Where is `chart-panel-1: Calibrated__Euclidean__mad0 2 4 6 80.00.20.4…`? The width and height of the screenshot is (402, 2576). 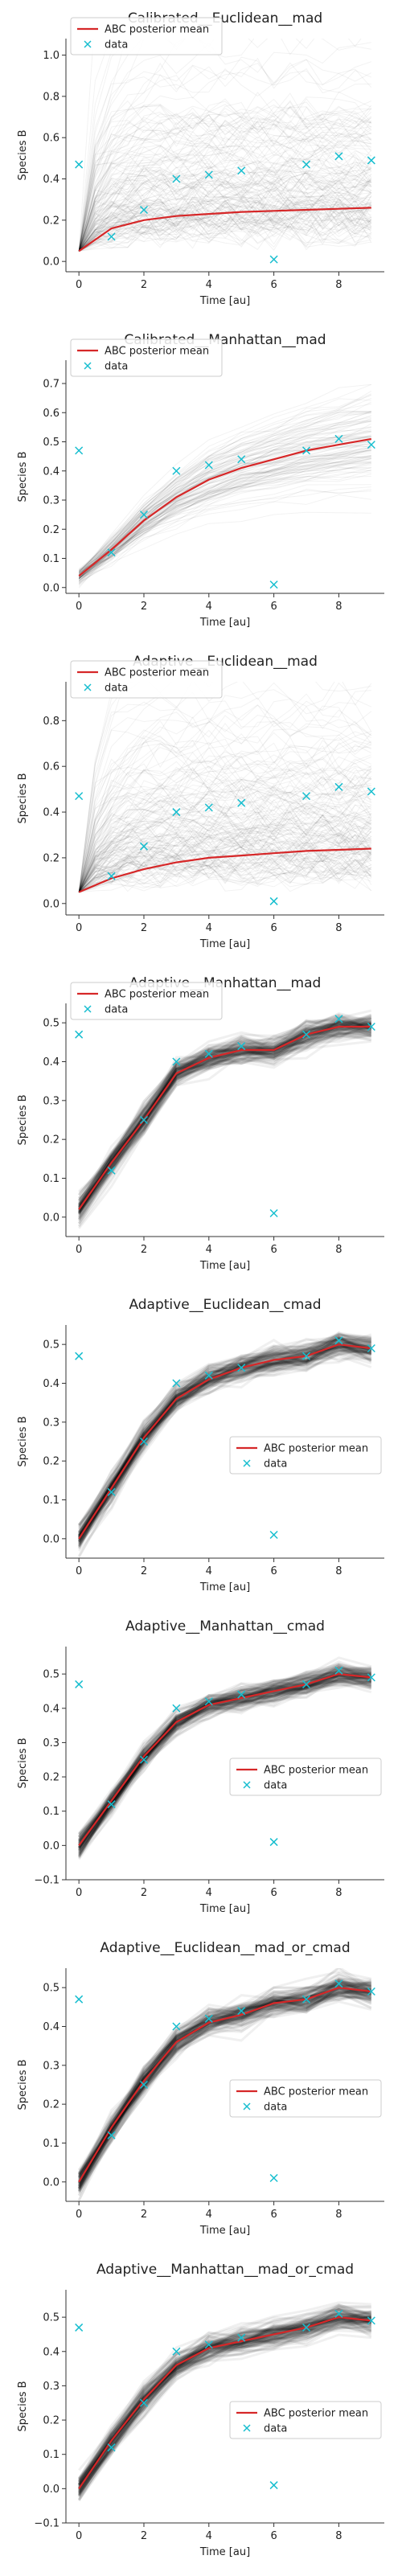 chart-panel-1: Calibrated__Euclidean__mad0 2 4 6 80.00.20.4… is located at coordinates (200, 153).